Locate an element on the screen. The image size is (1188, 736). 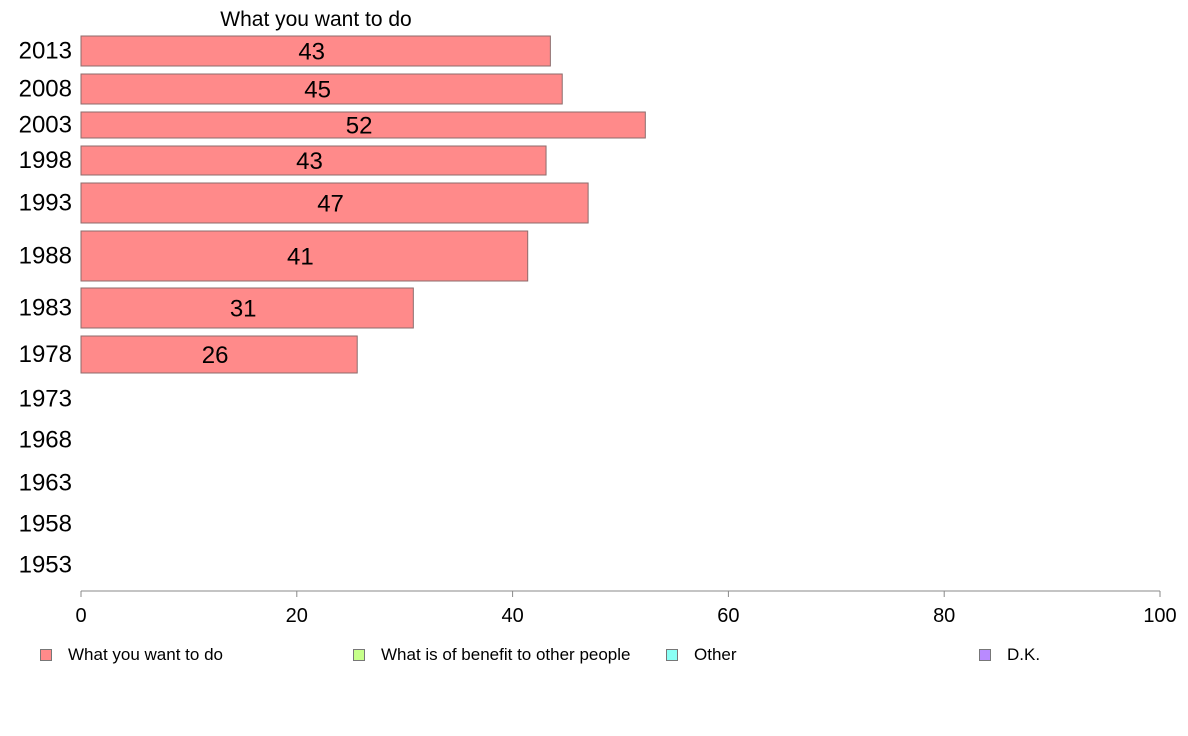
y-tick-label: 1953 is located at coordinates (45, 565).